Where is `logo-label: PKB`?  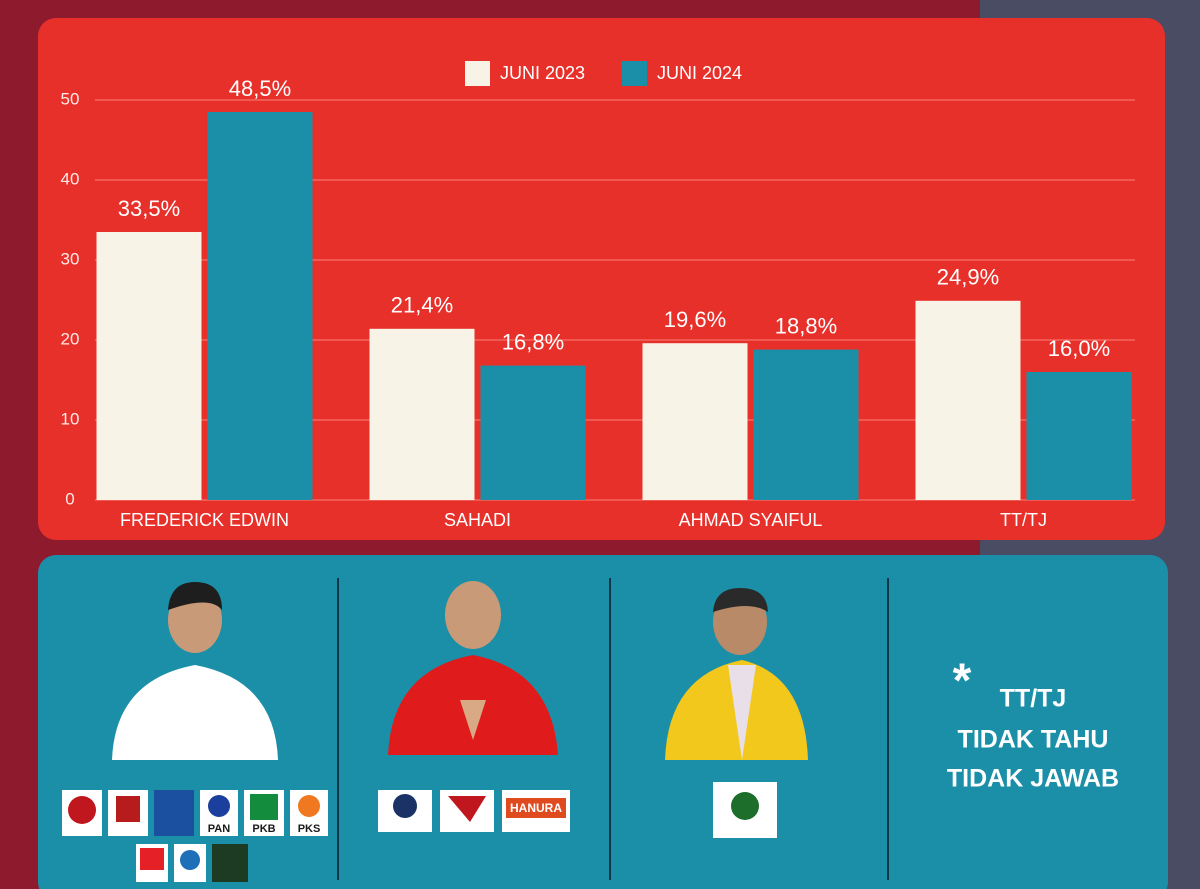
logo-label: PKB is located at coordinates (263, 829).